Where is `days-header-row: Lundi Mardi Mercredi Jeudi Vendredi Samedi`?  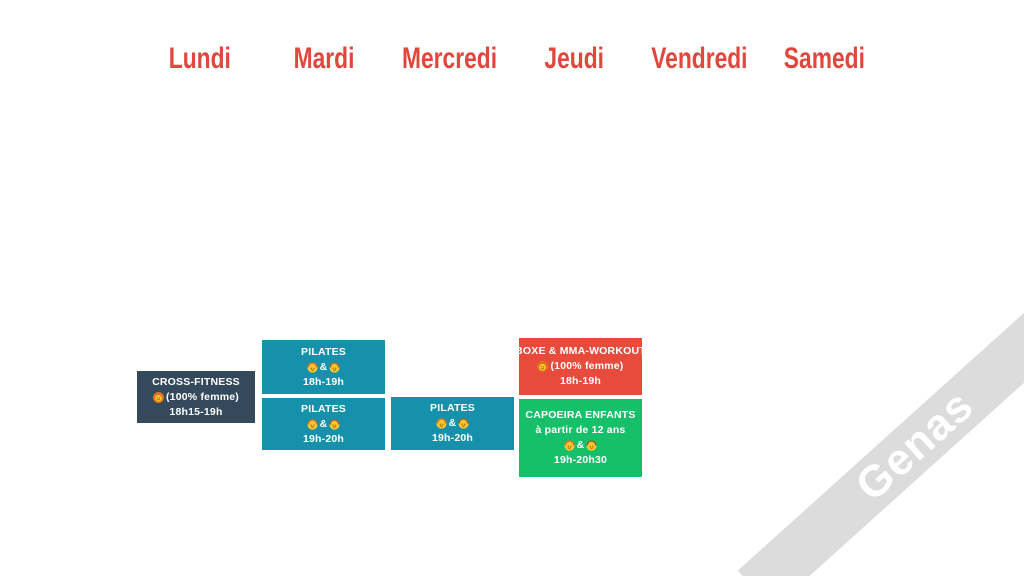
days-header-row: Lundi Mardi Mercredi Jeudi Vendredi Samedi is located at coordinates (512, 59).